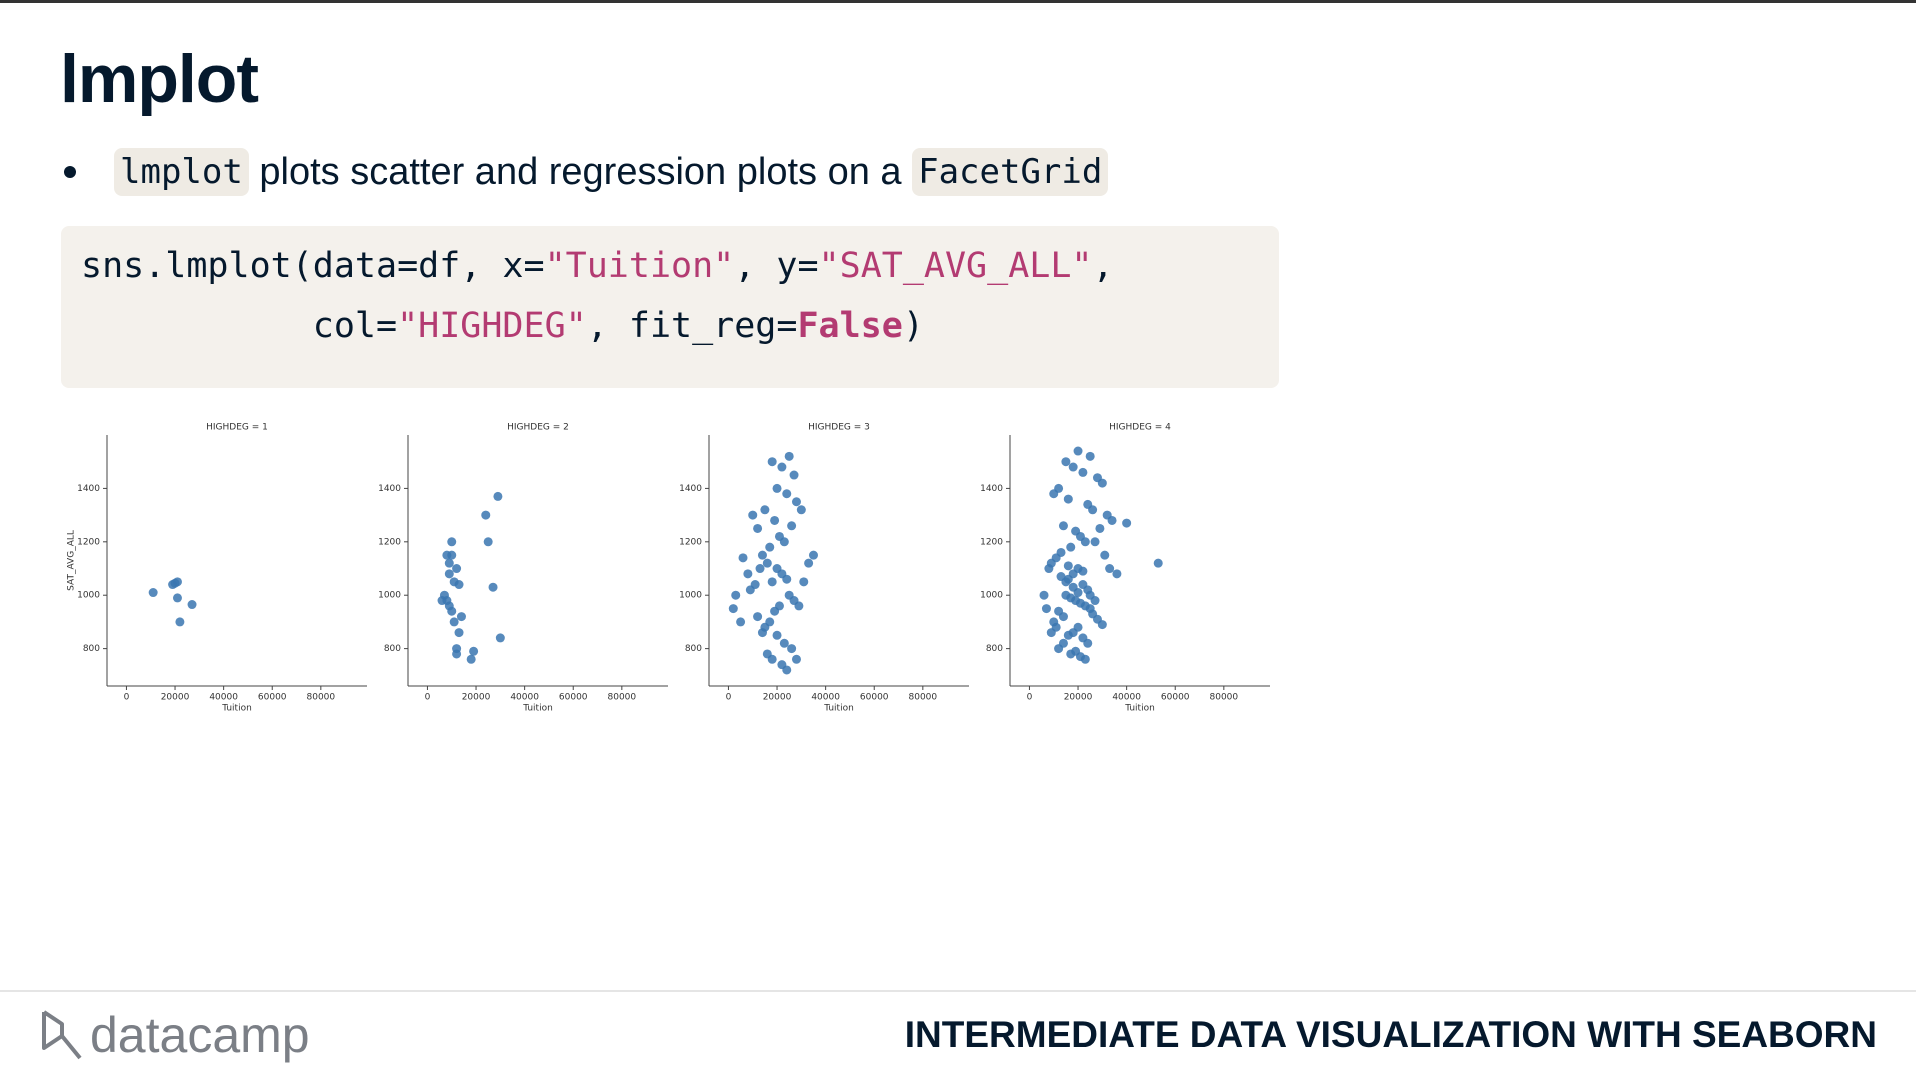  Describe the element at coordinates (839, 428) in the screenshot. I see `facet-title: HIGHDEG = 3` at that location.